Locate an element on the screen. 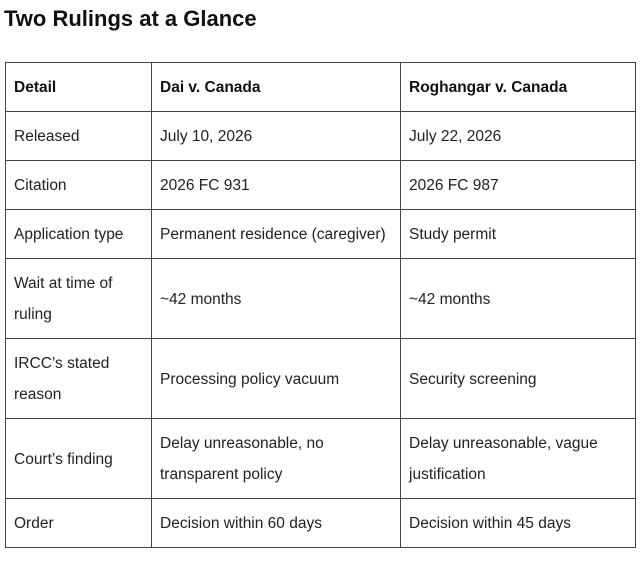  roghangar-cell: Delay unreasonable, vague justification is located at coordinates (518, 458).